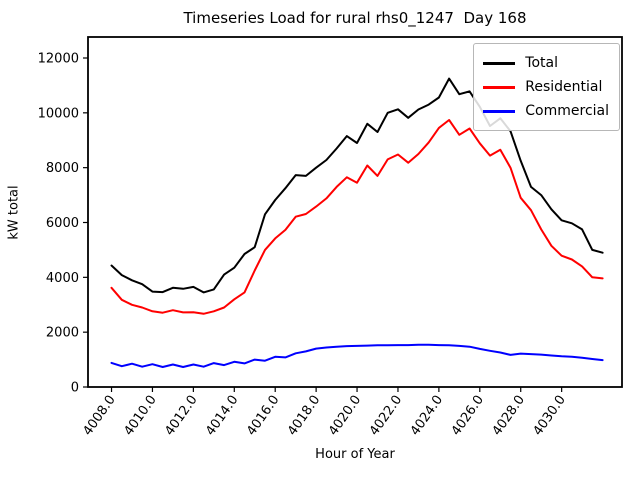  I want to click on legend-item-total: Total, so click(546, 63).